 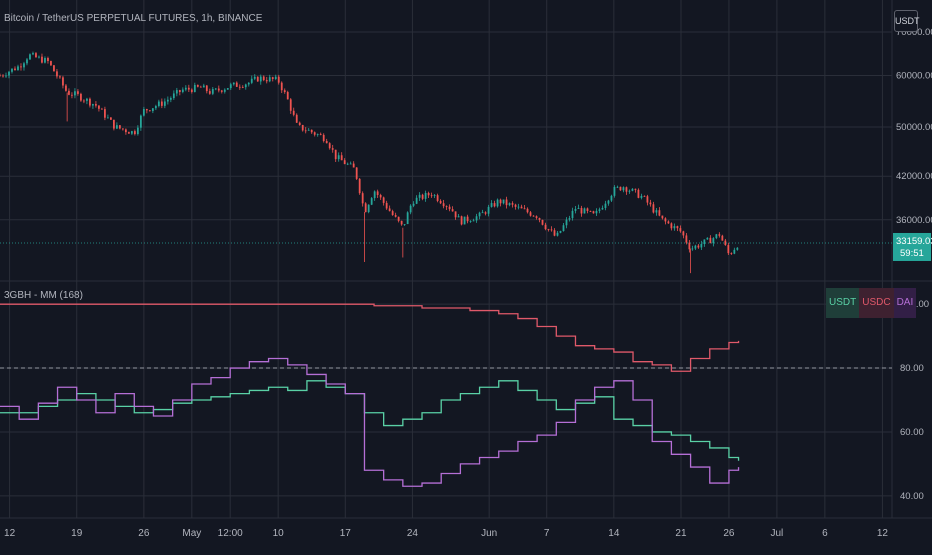 What do you see at coordinates (914, 127) in the screenshot?
I see `price-tick-label: 50000.00` at bounding box center [914, 127].